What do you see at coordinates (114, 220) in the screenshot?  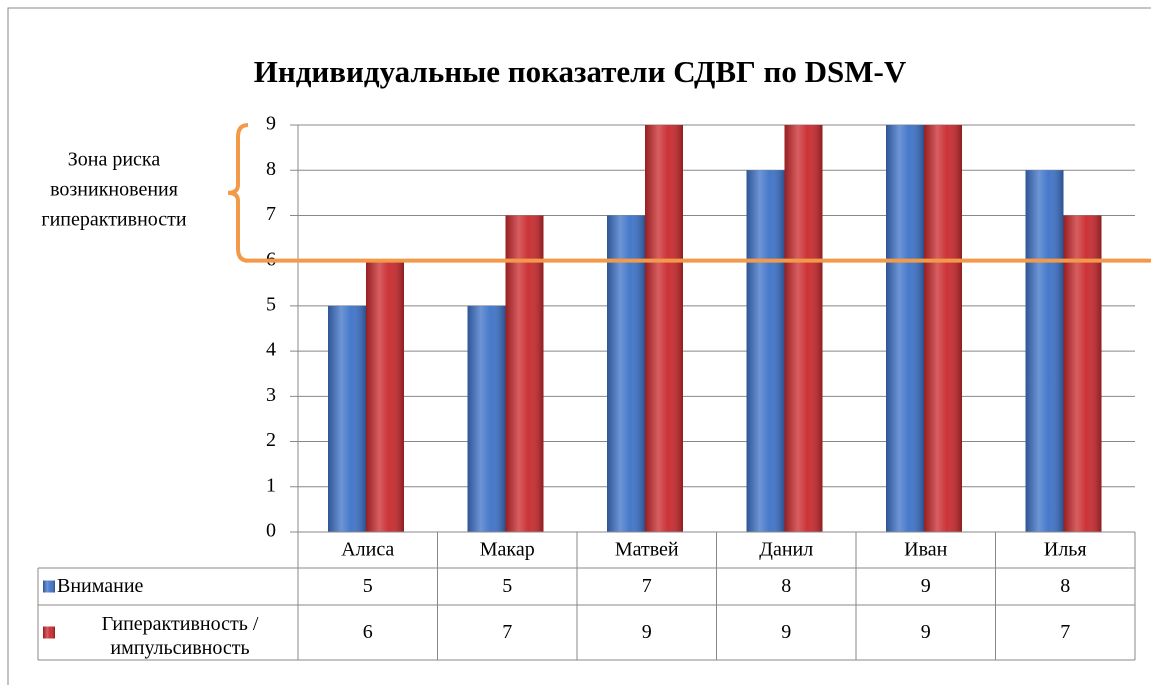 I see `annotation: гиперактивности` at bounding box center [114, 220].